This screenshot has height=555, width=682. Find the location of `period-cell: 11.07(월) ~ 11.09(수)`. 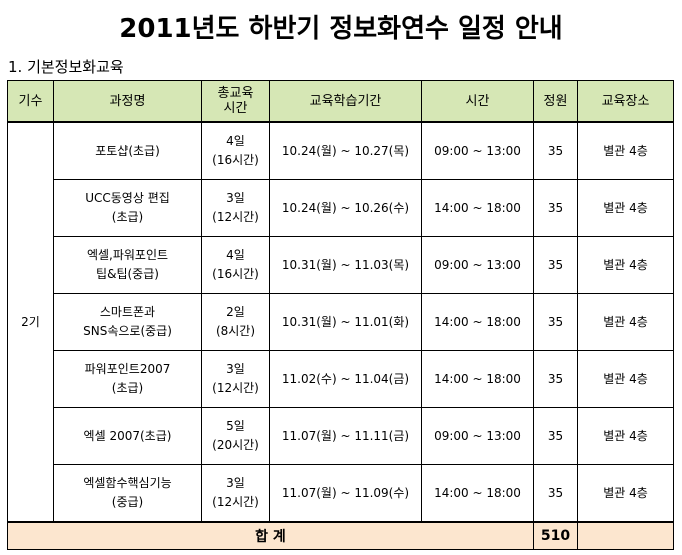

period-cell: 11.07(월) ~ 11.09(수) is located at coordinates (345, 493).